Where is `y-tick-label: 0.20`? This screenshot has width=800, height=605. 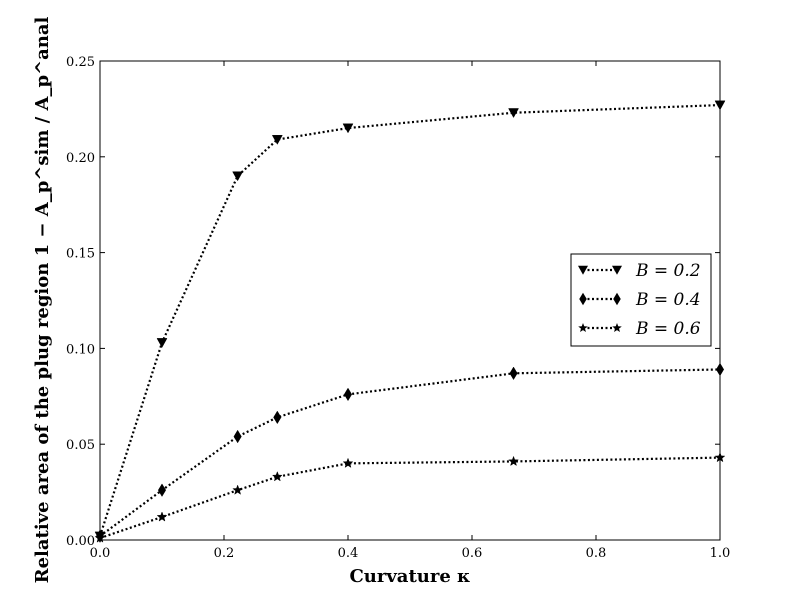
y-tick-label: 0.20 is located at coordinates (80, 158).